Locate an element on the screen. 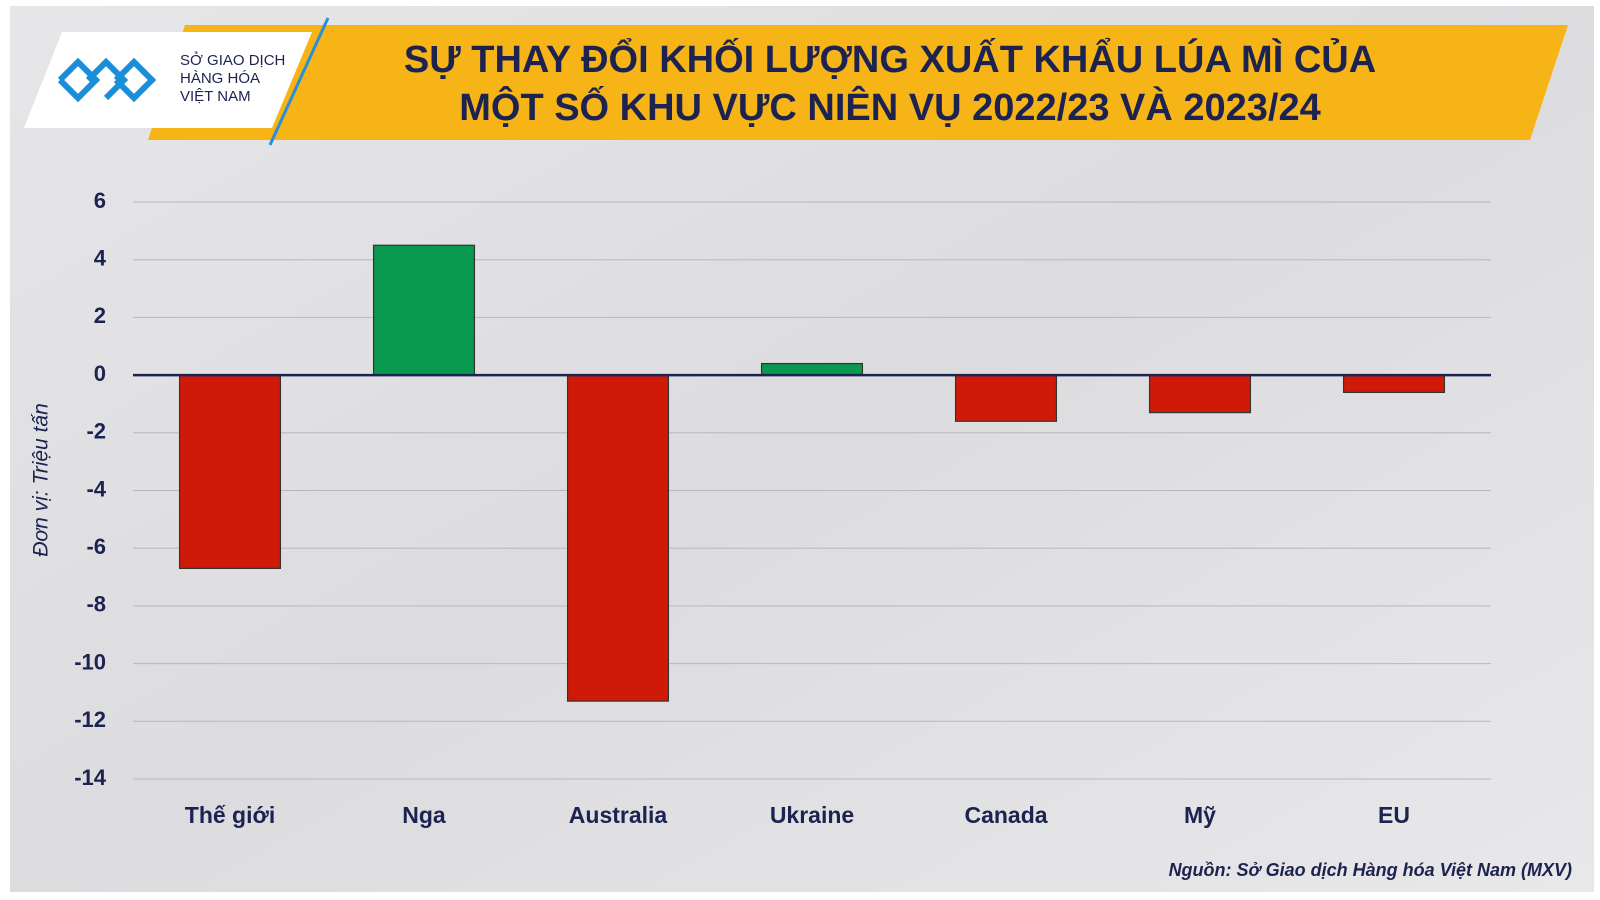 The height and width of the screenshot is (900, 1600). y-tick-label: -2 is located at coordinates (96, 431).